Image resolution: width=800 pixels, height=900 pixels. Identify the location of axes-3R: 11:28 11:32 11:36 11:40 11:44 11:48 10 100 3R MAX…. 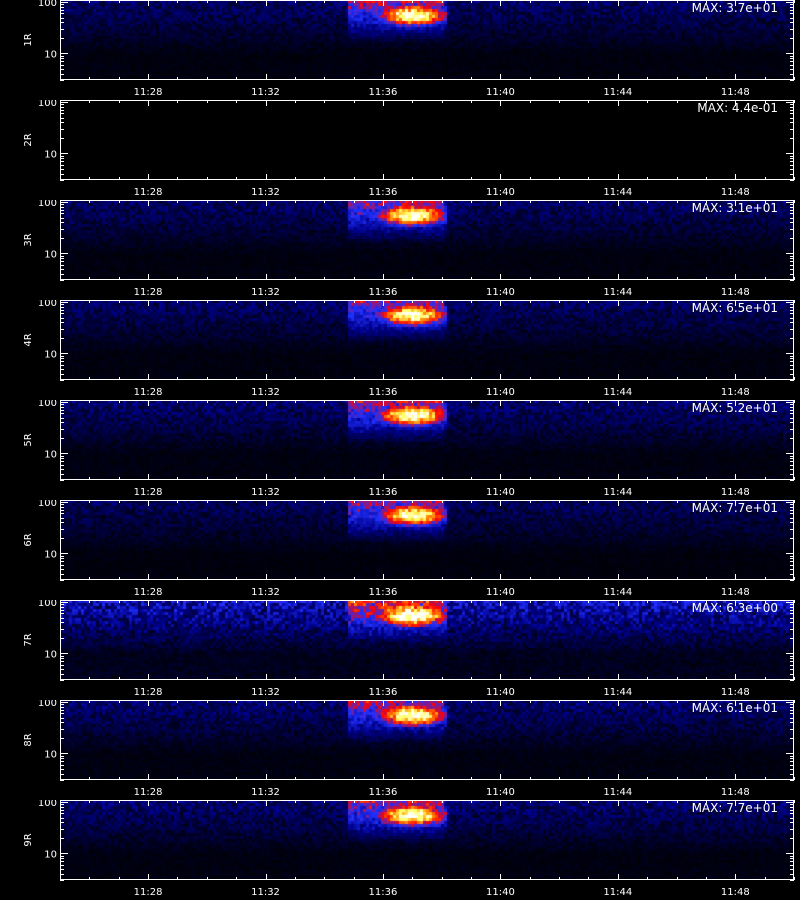
(409, 249).